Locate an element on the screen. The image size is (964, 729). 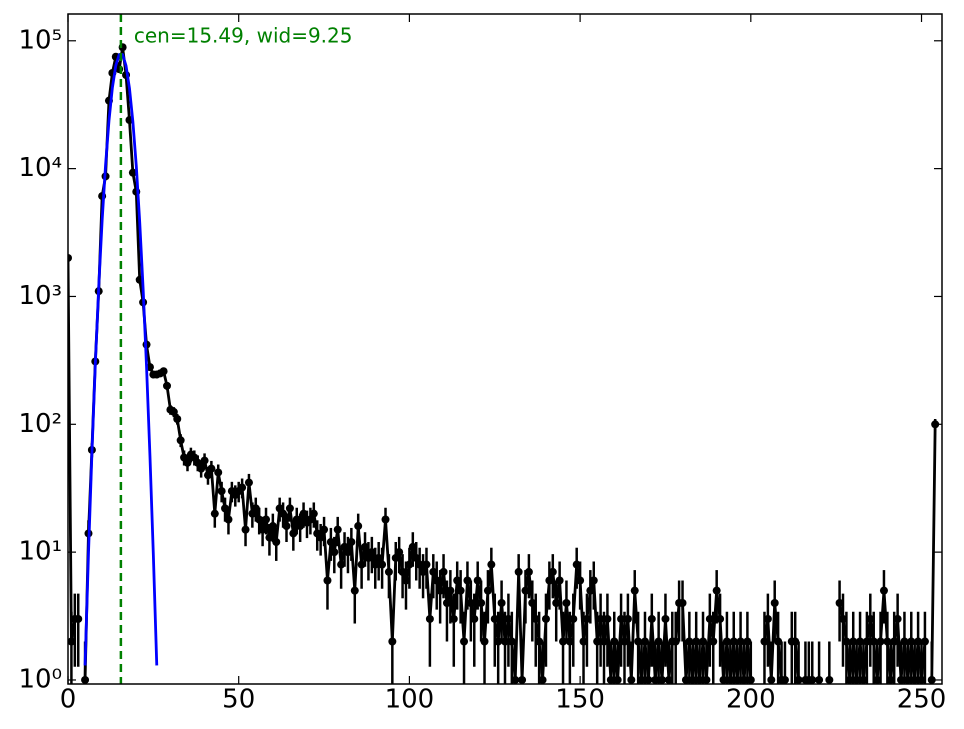
y-tick-label: 10¹ is located at coordinates (40, 552).